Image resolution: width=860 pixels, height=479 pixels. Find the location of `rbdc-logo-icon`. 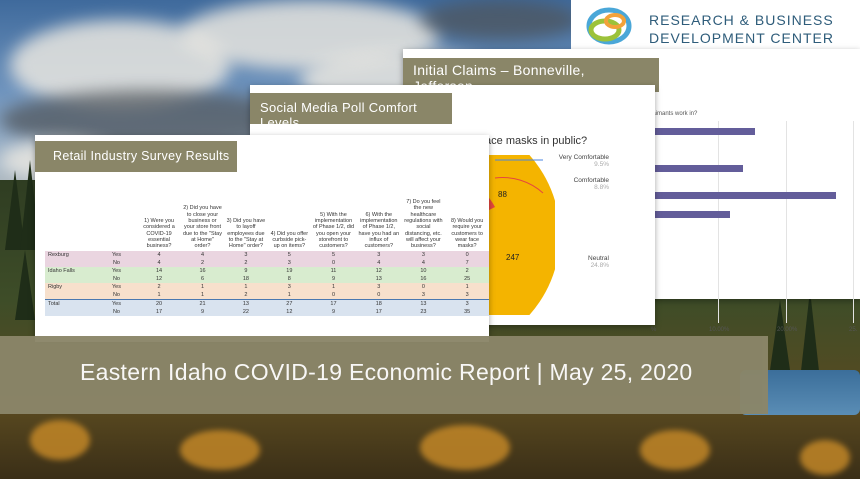

rbdc-logo-icon is located at coordinates (609, 26).